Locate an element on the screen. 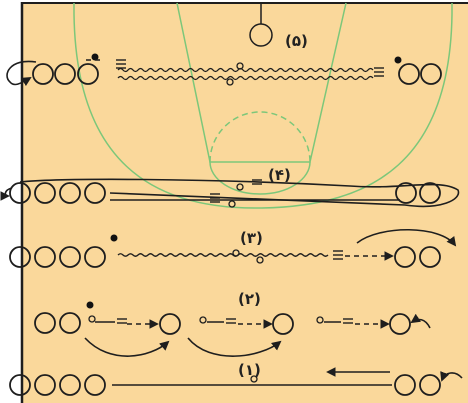  free-throw-circle-bottom is located at coordinates (260, 178).